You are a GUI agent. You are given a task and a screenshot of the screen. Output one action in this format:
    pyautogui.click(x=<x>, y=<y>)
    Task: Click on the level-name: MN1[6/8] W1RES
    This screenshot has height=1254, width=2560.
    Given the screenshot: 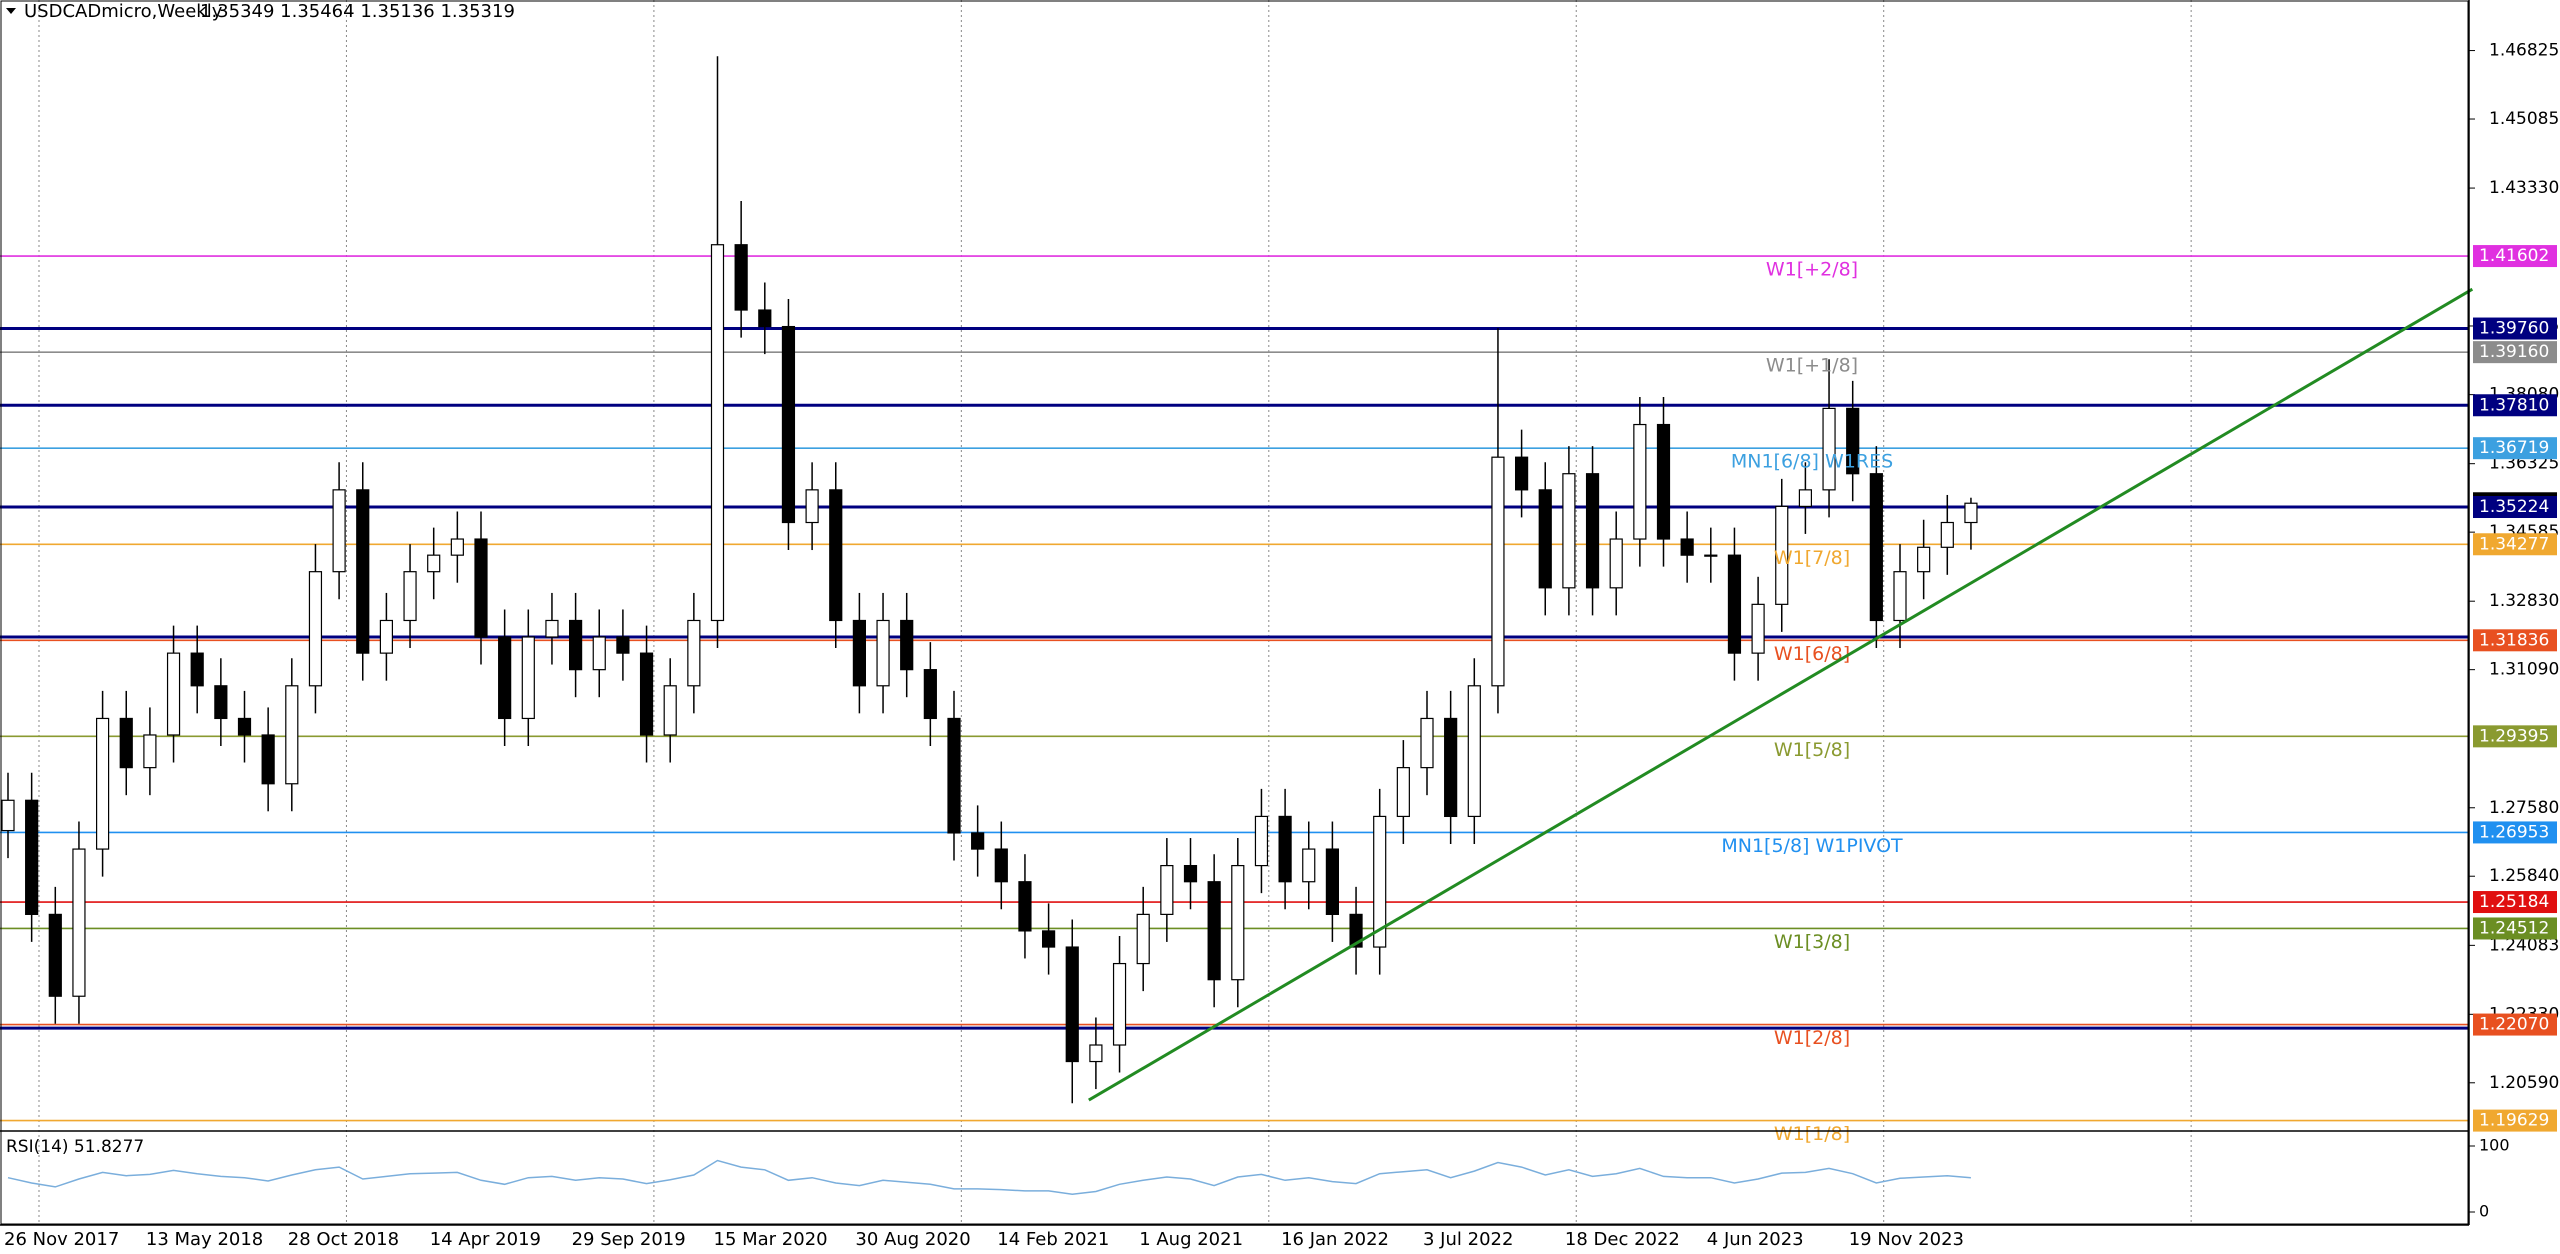 What is the action you would take?
    pyautogui.click(x=1812, y=462)
    